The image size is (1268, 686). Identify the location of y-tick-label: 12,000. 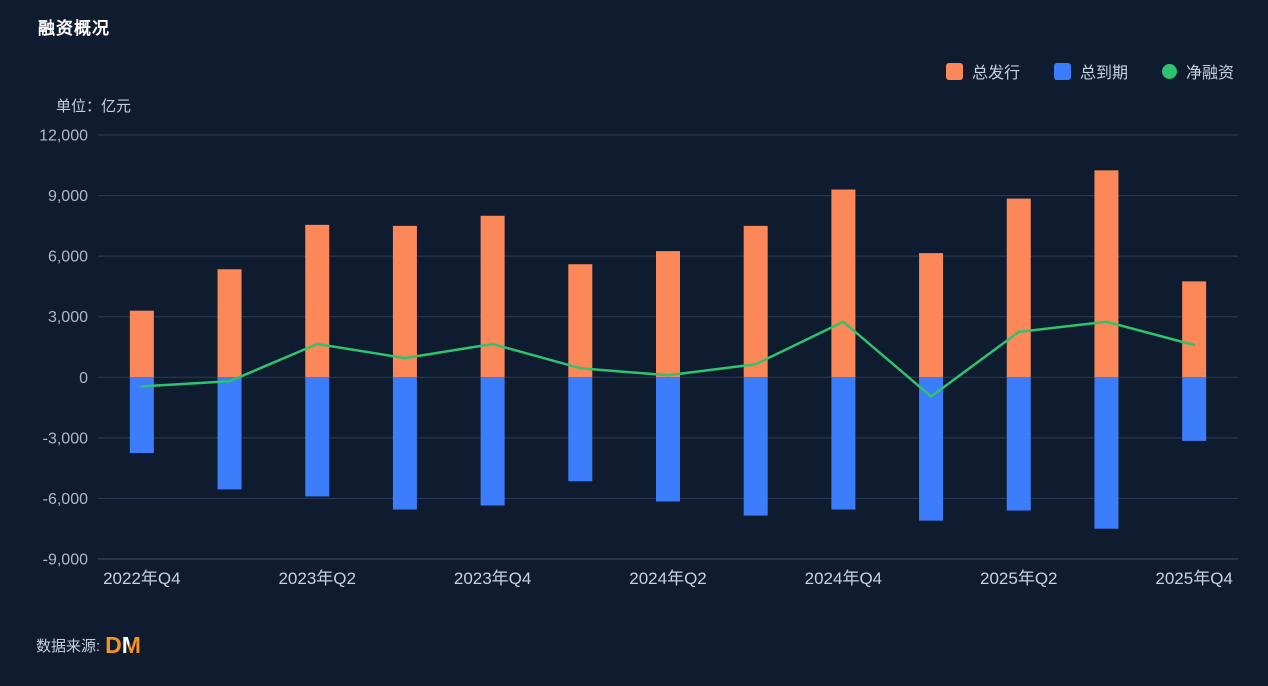
(63, 136).